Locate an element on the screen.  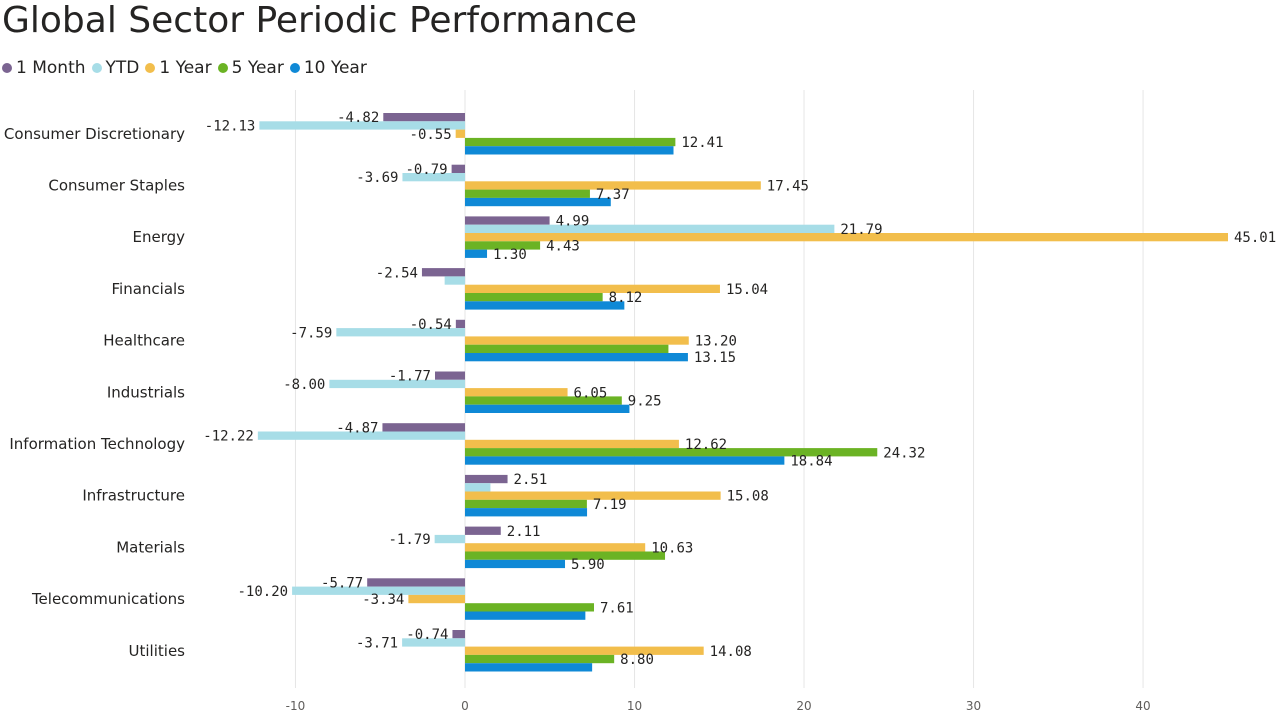
data-label: 8.12 is located at coordinates (626, 298).